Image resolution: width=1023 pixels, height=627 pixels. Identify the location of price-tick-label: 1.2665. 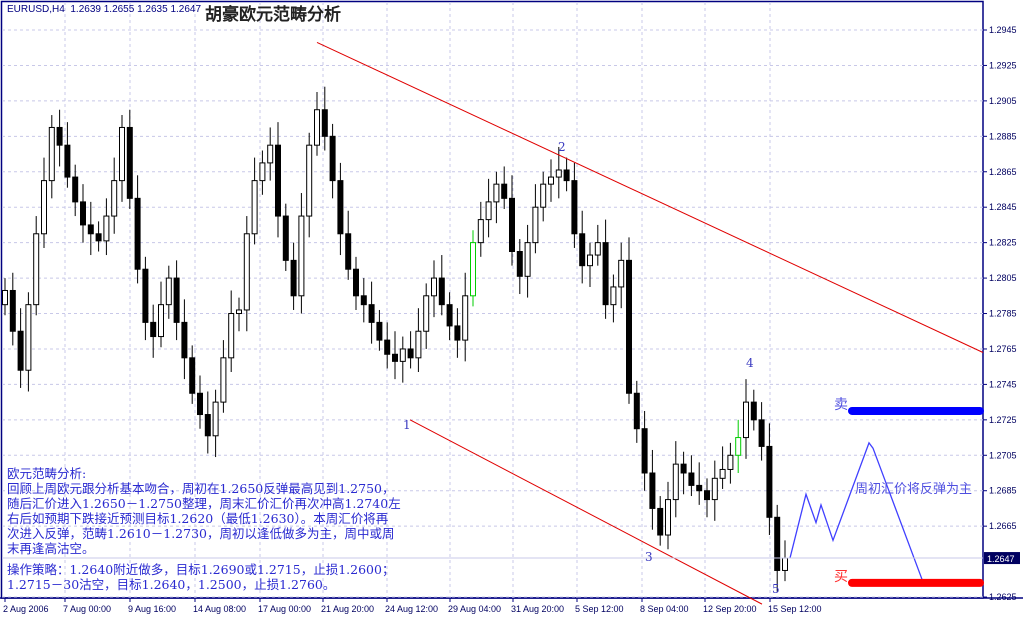
(1003, 526).